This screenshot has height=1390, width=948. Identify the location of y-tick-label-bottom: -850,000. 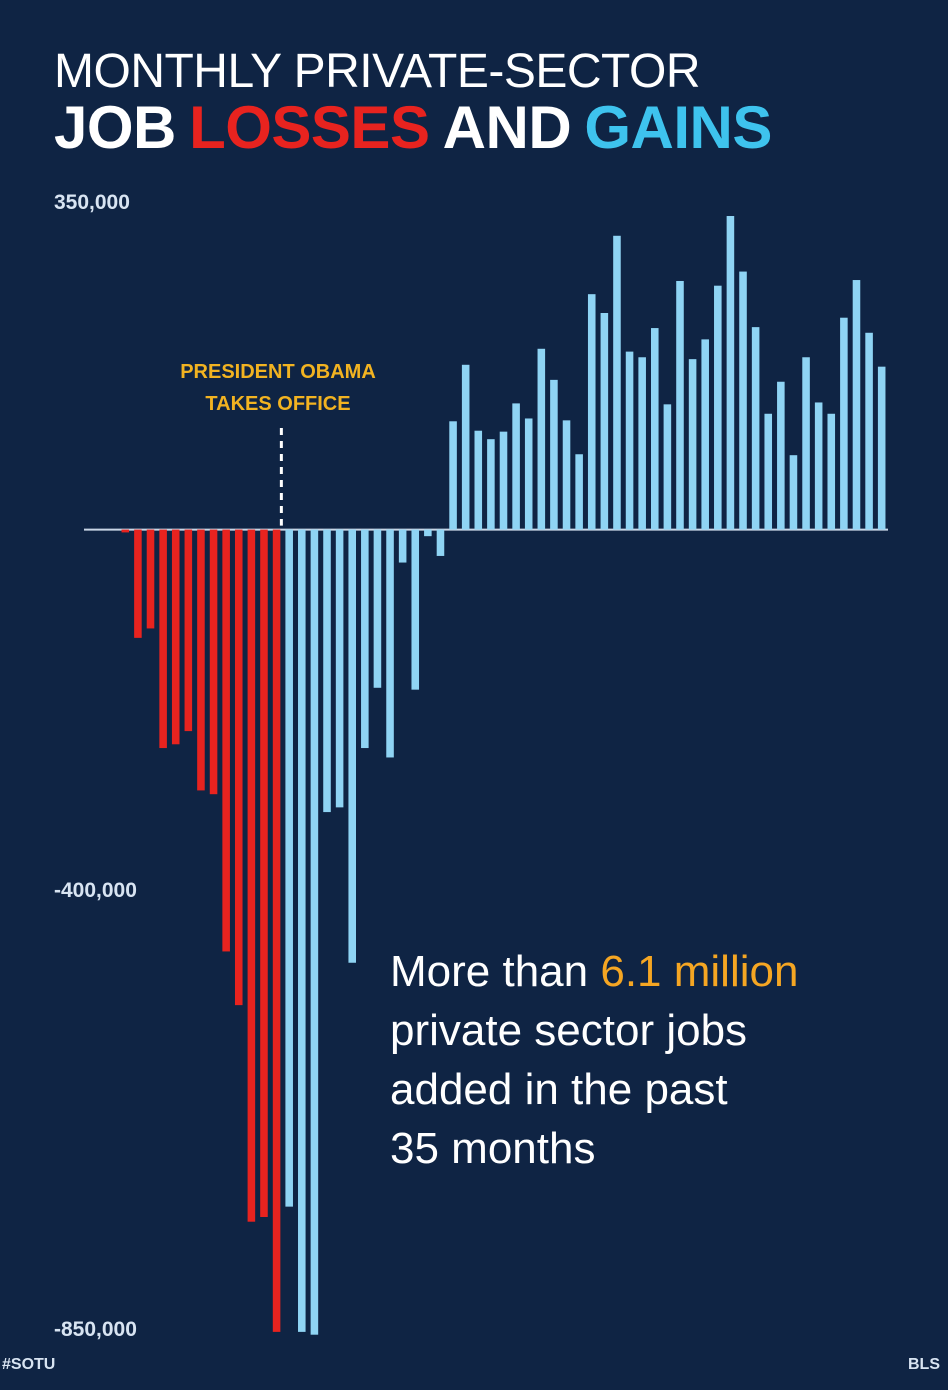
(95, 1329).